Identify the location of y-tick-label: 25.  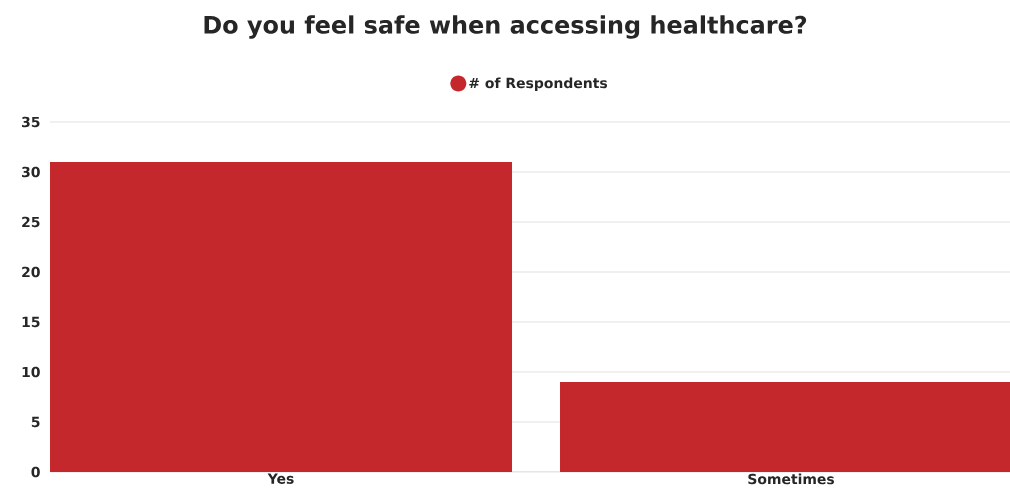
(31, 222).